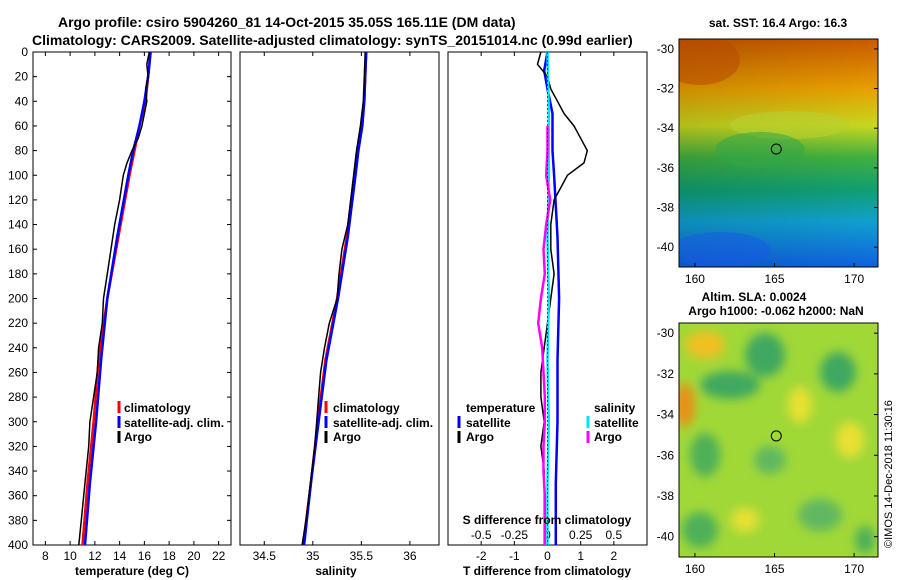 The height and width of the screenshot is (580, 900). I want to click on x-tick-label: 36, so click(410, 556).